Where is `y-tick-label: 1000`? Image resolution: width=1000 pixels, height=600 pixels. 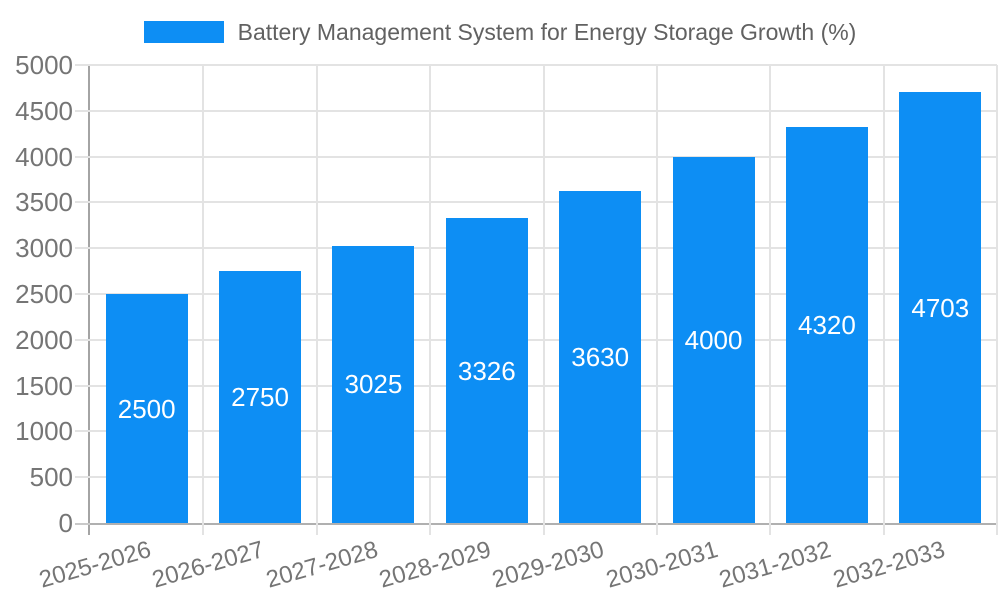
y-tick-label: 1000 is located at coordinates (44, 431).